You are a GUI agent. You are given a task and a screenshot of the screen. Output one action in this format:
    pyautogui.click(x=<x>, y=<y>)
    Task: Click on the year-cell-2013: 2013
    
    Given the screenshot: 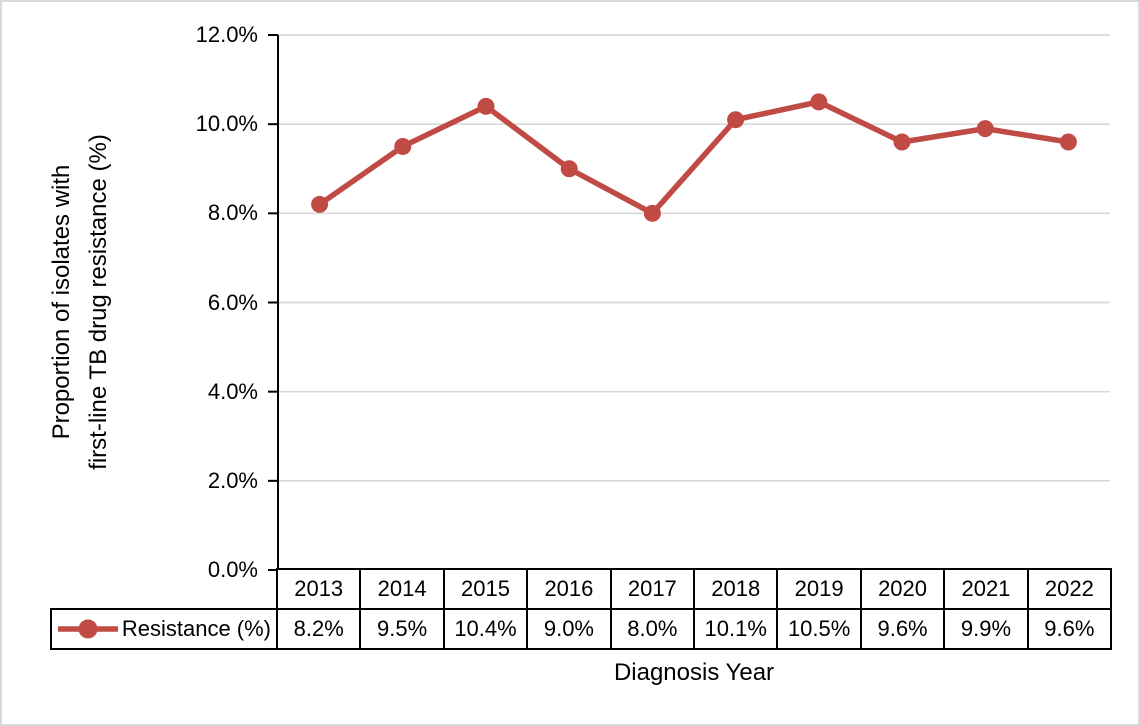 What is the action you would take?
    pyautogui.click(x=319, y=588)
    